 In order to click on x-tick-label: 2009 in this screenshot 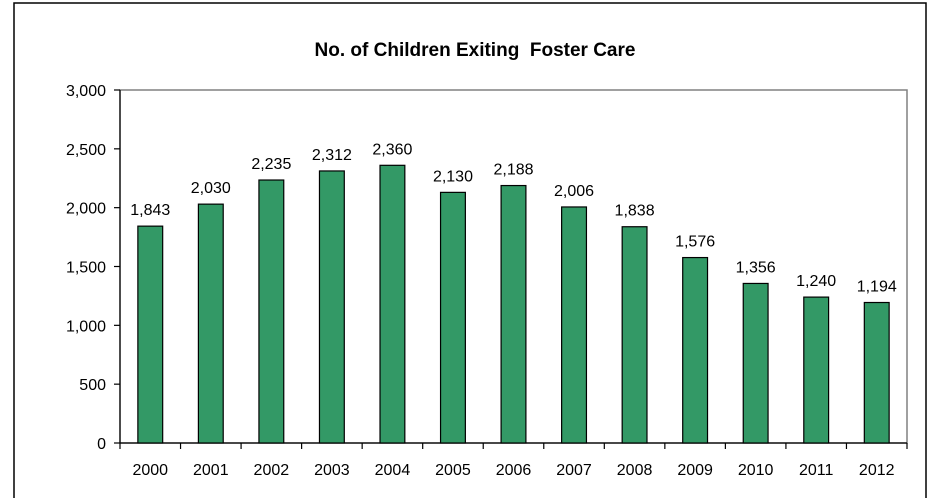, I will do `click(695, 470)`.